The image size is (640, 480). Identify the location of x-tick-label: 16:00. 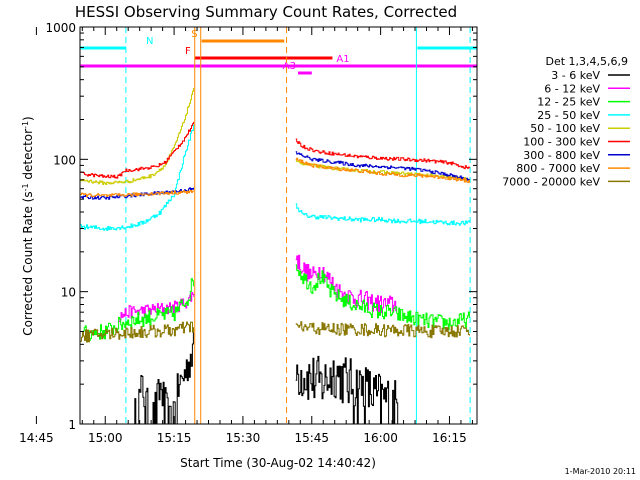
(380, 438).